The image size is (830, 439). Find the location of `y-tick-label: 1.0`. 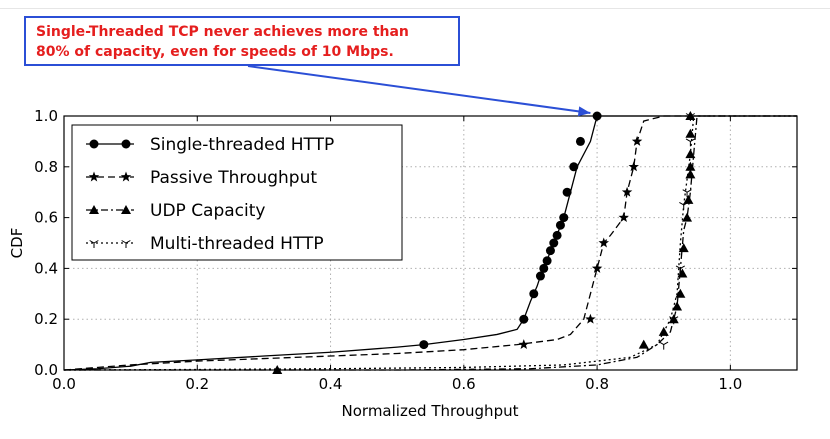

y-tick-label: 1.0 is located at coordinates (46, 116).